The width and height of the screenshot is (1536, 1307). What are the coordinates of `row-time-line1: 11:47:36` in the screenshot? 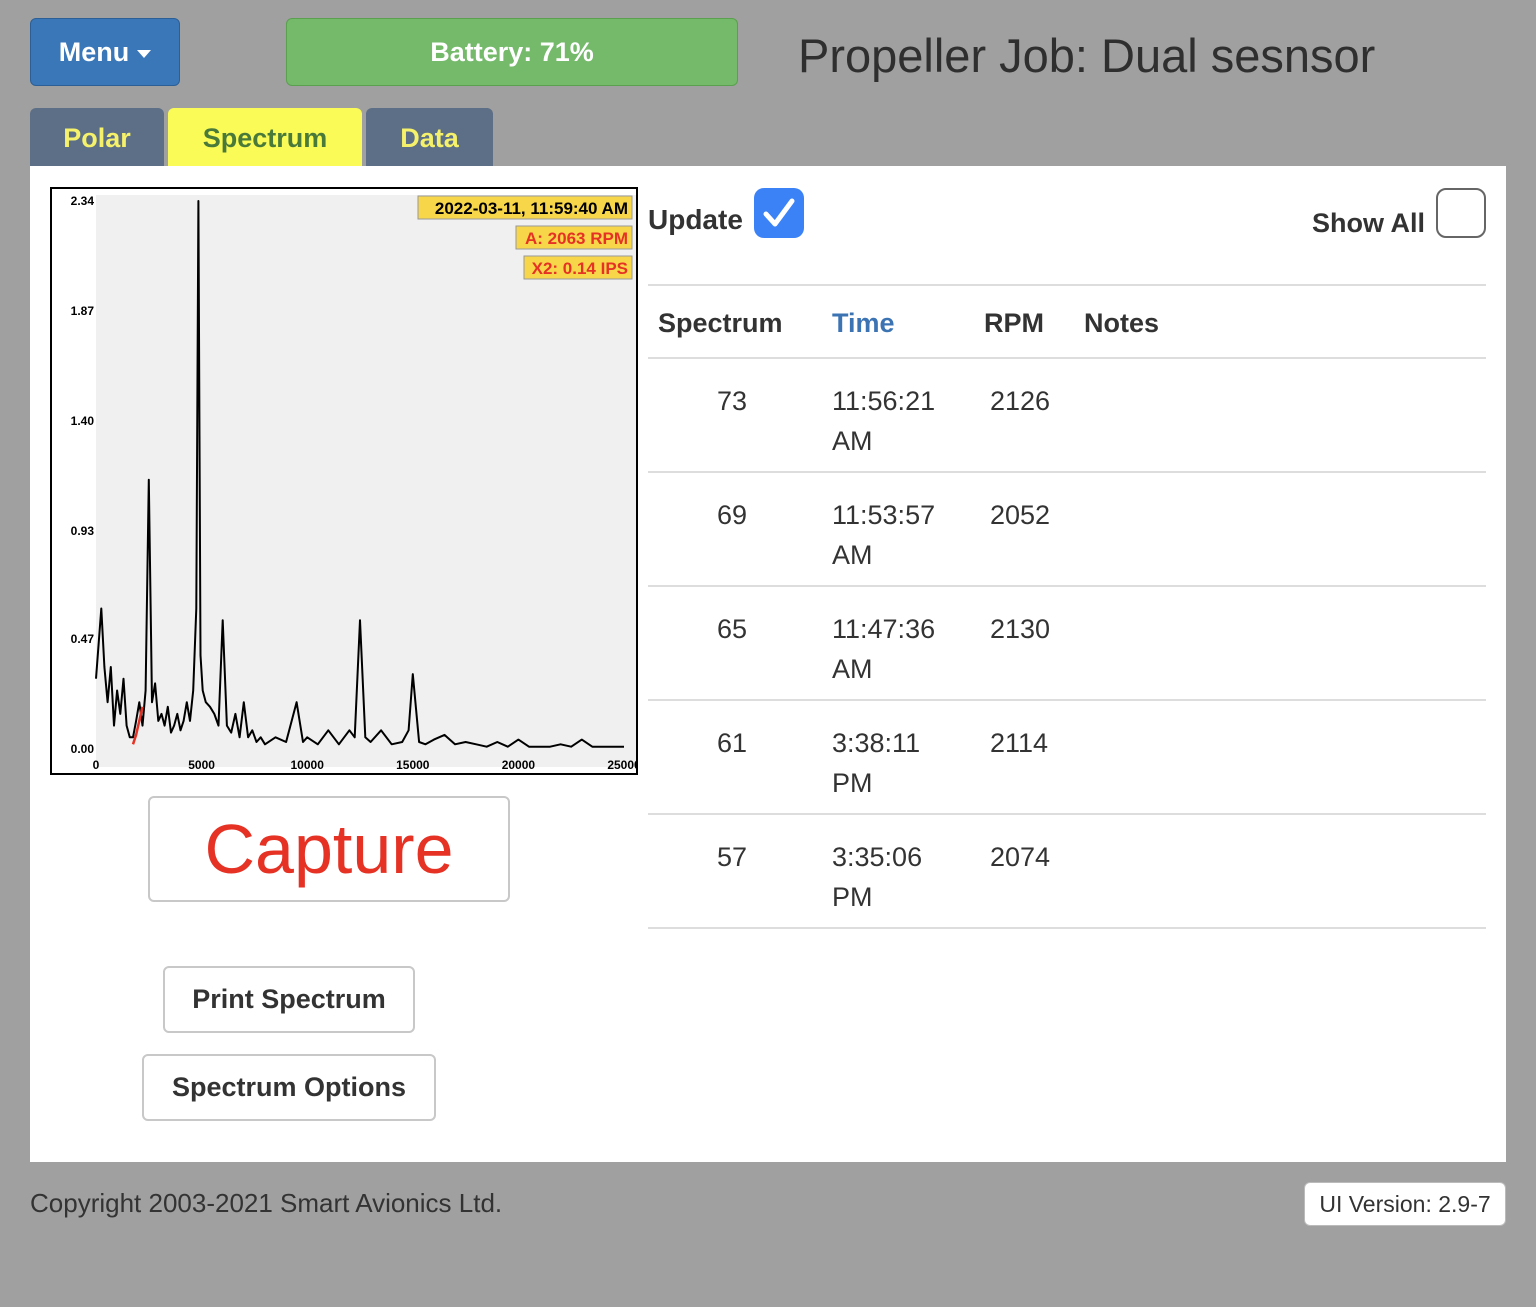 It's located at (884, 629).